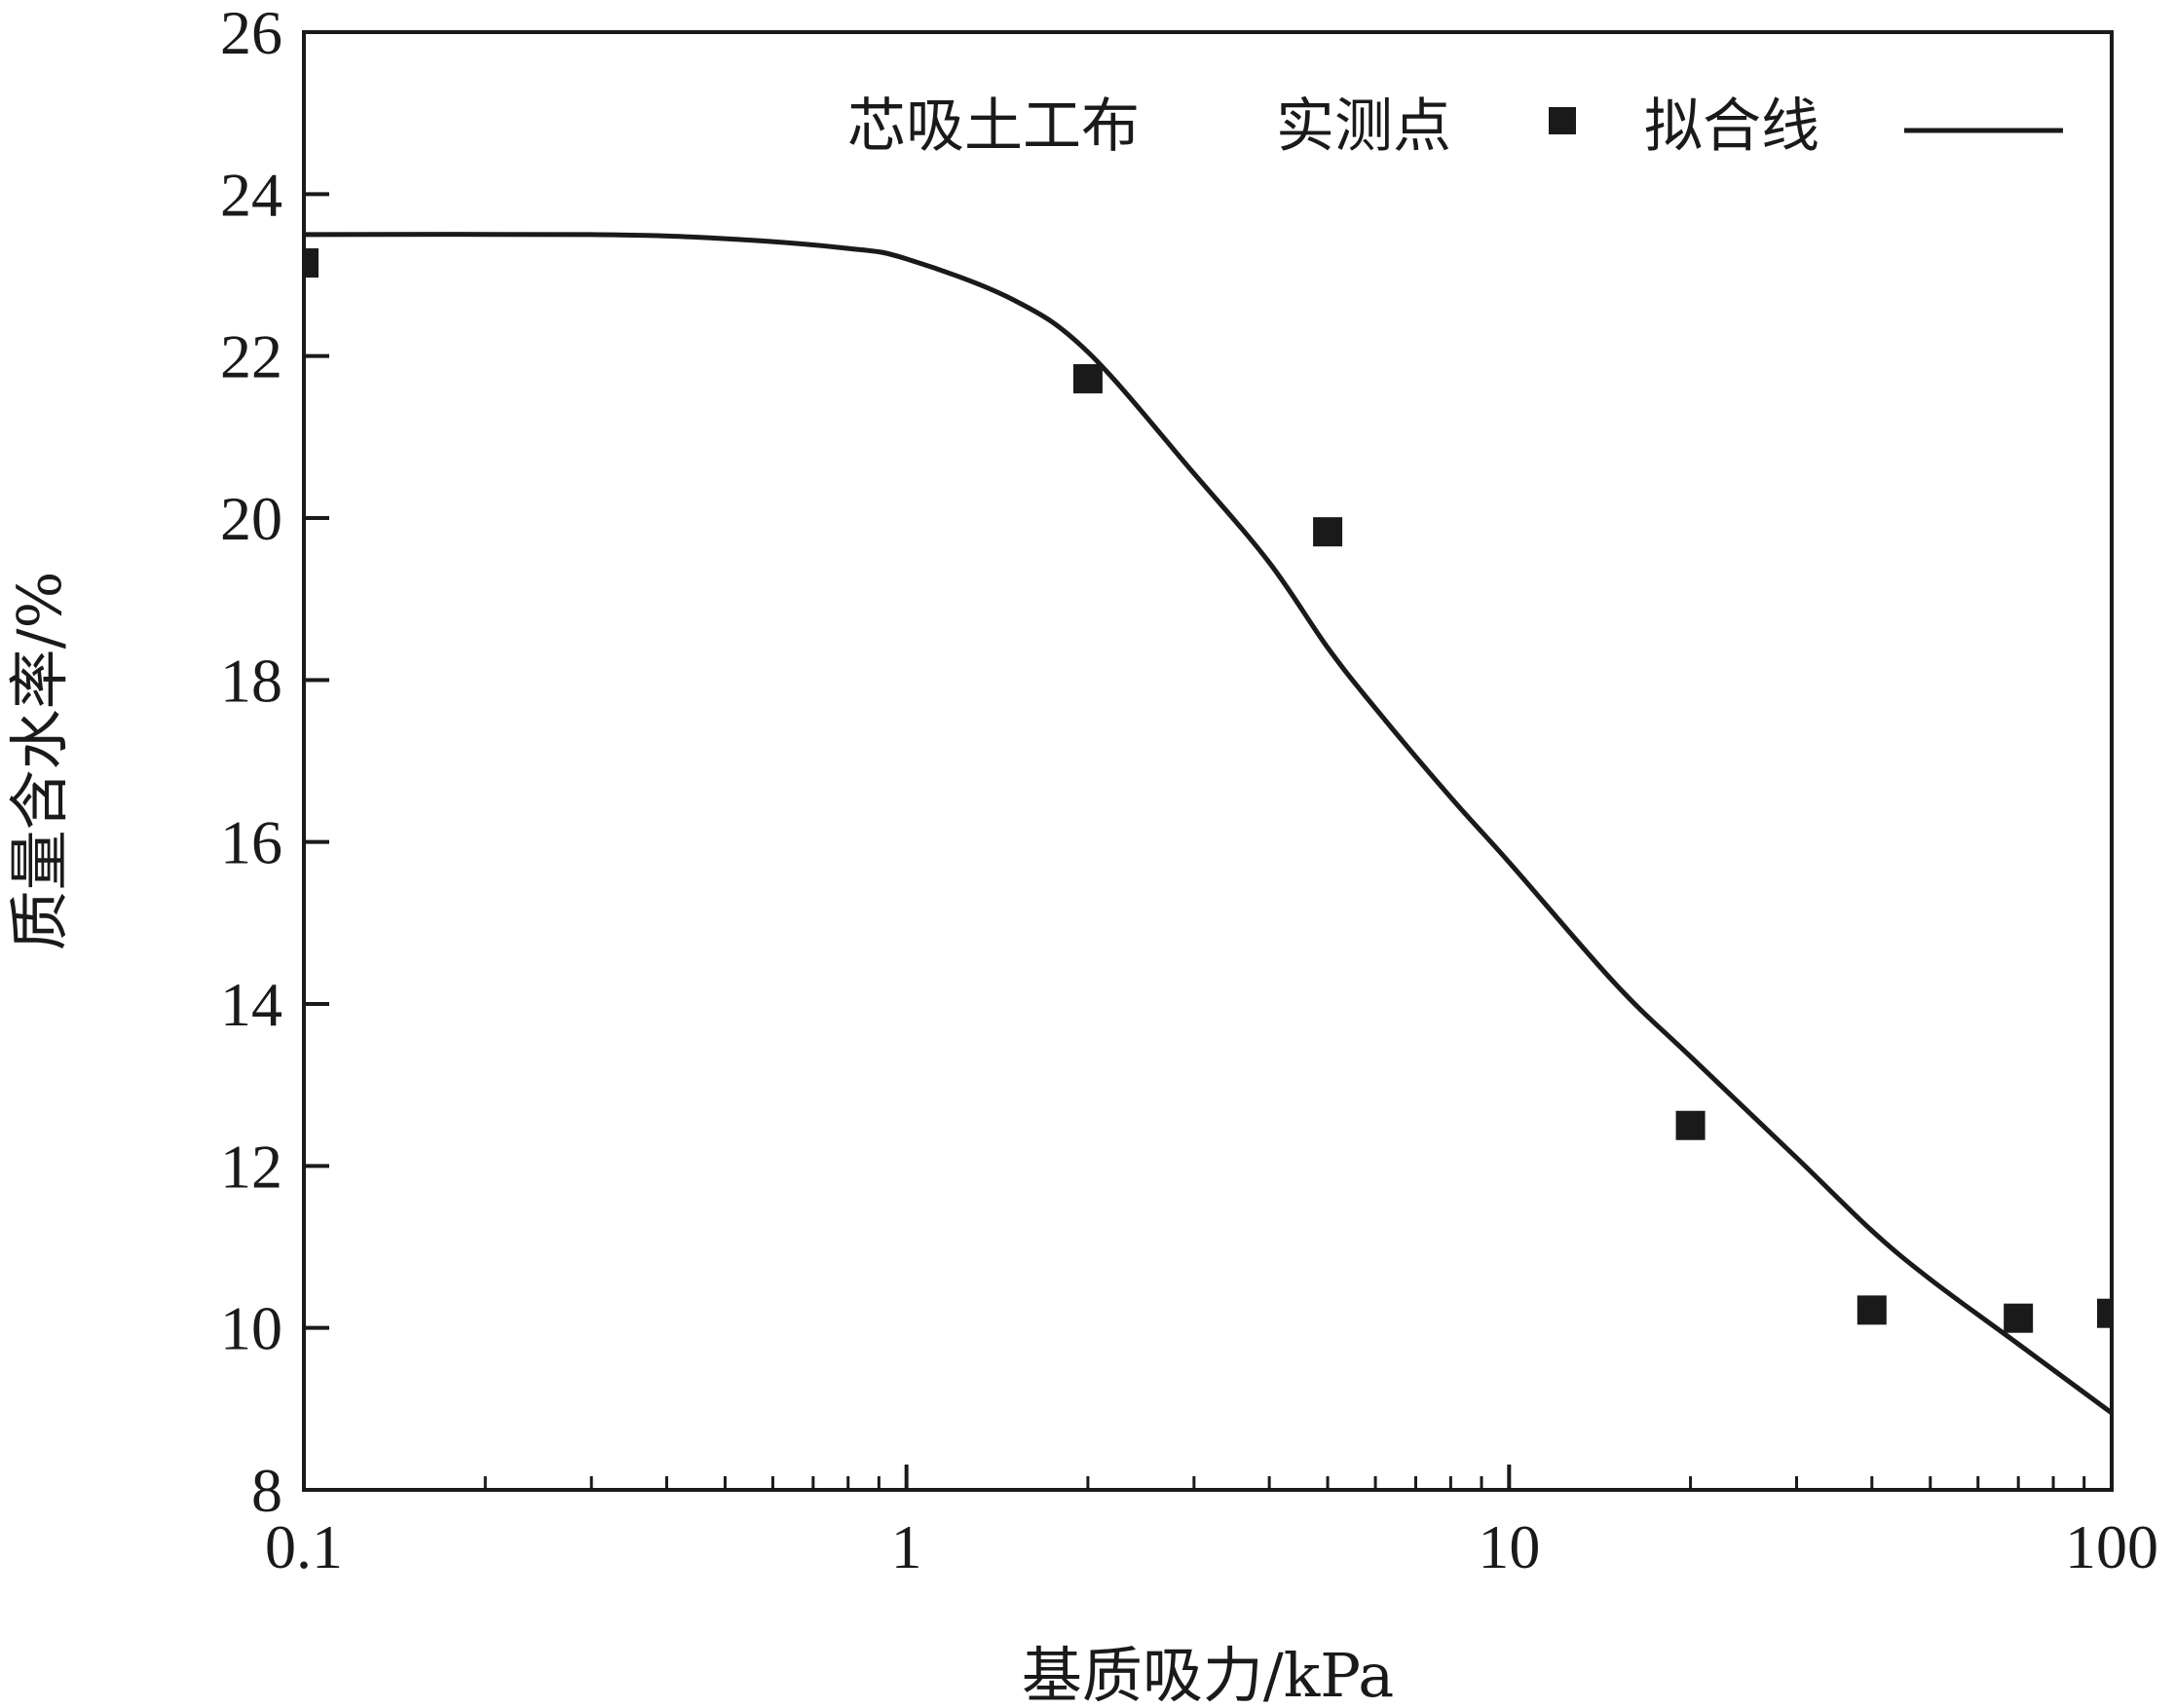 The image size is (2175, 1708). I want to click on y-tick-label: 20, so click(251, 518).